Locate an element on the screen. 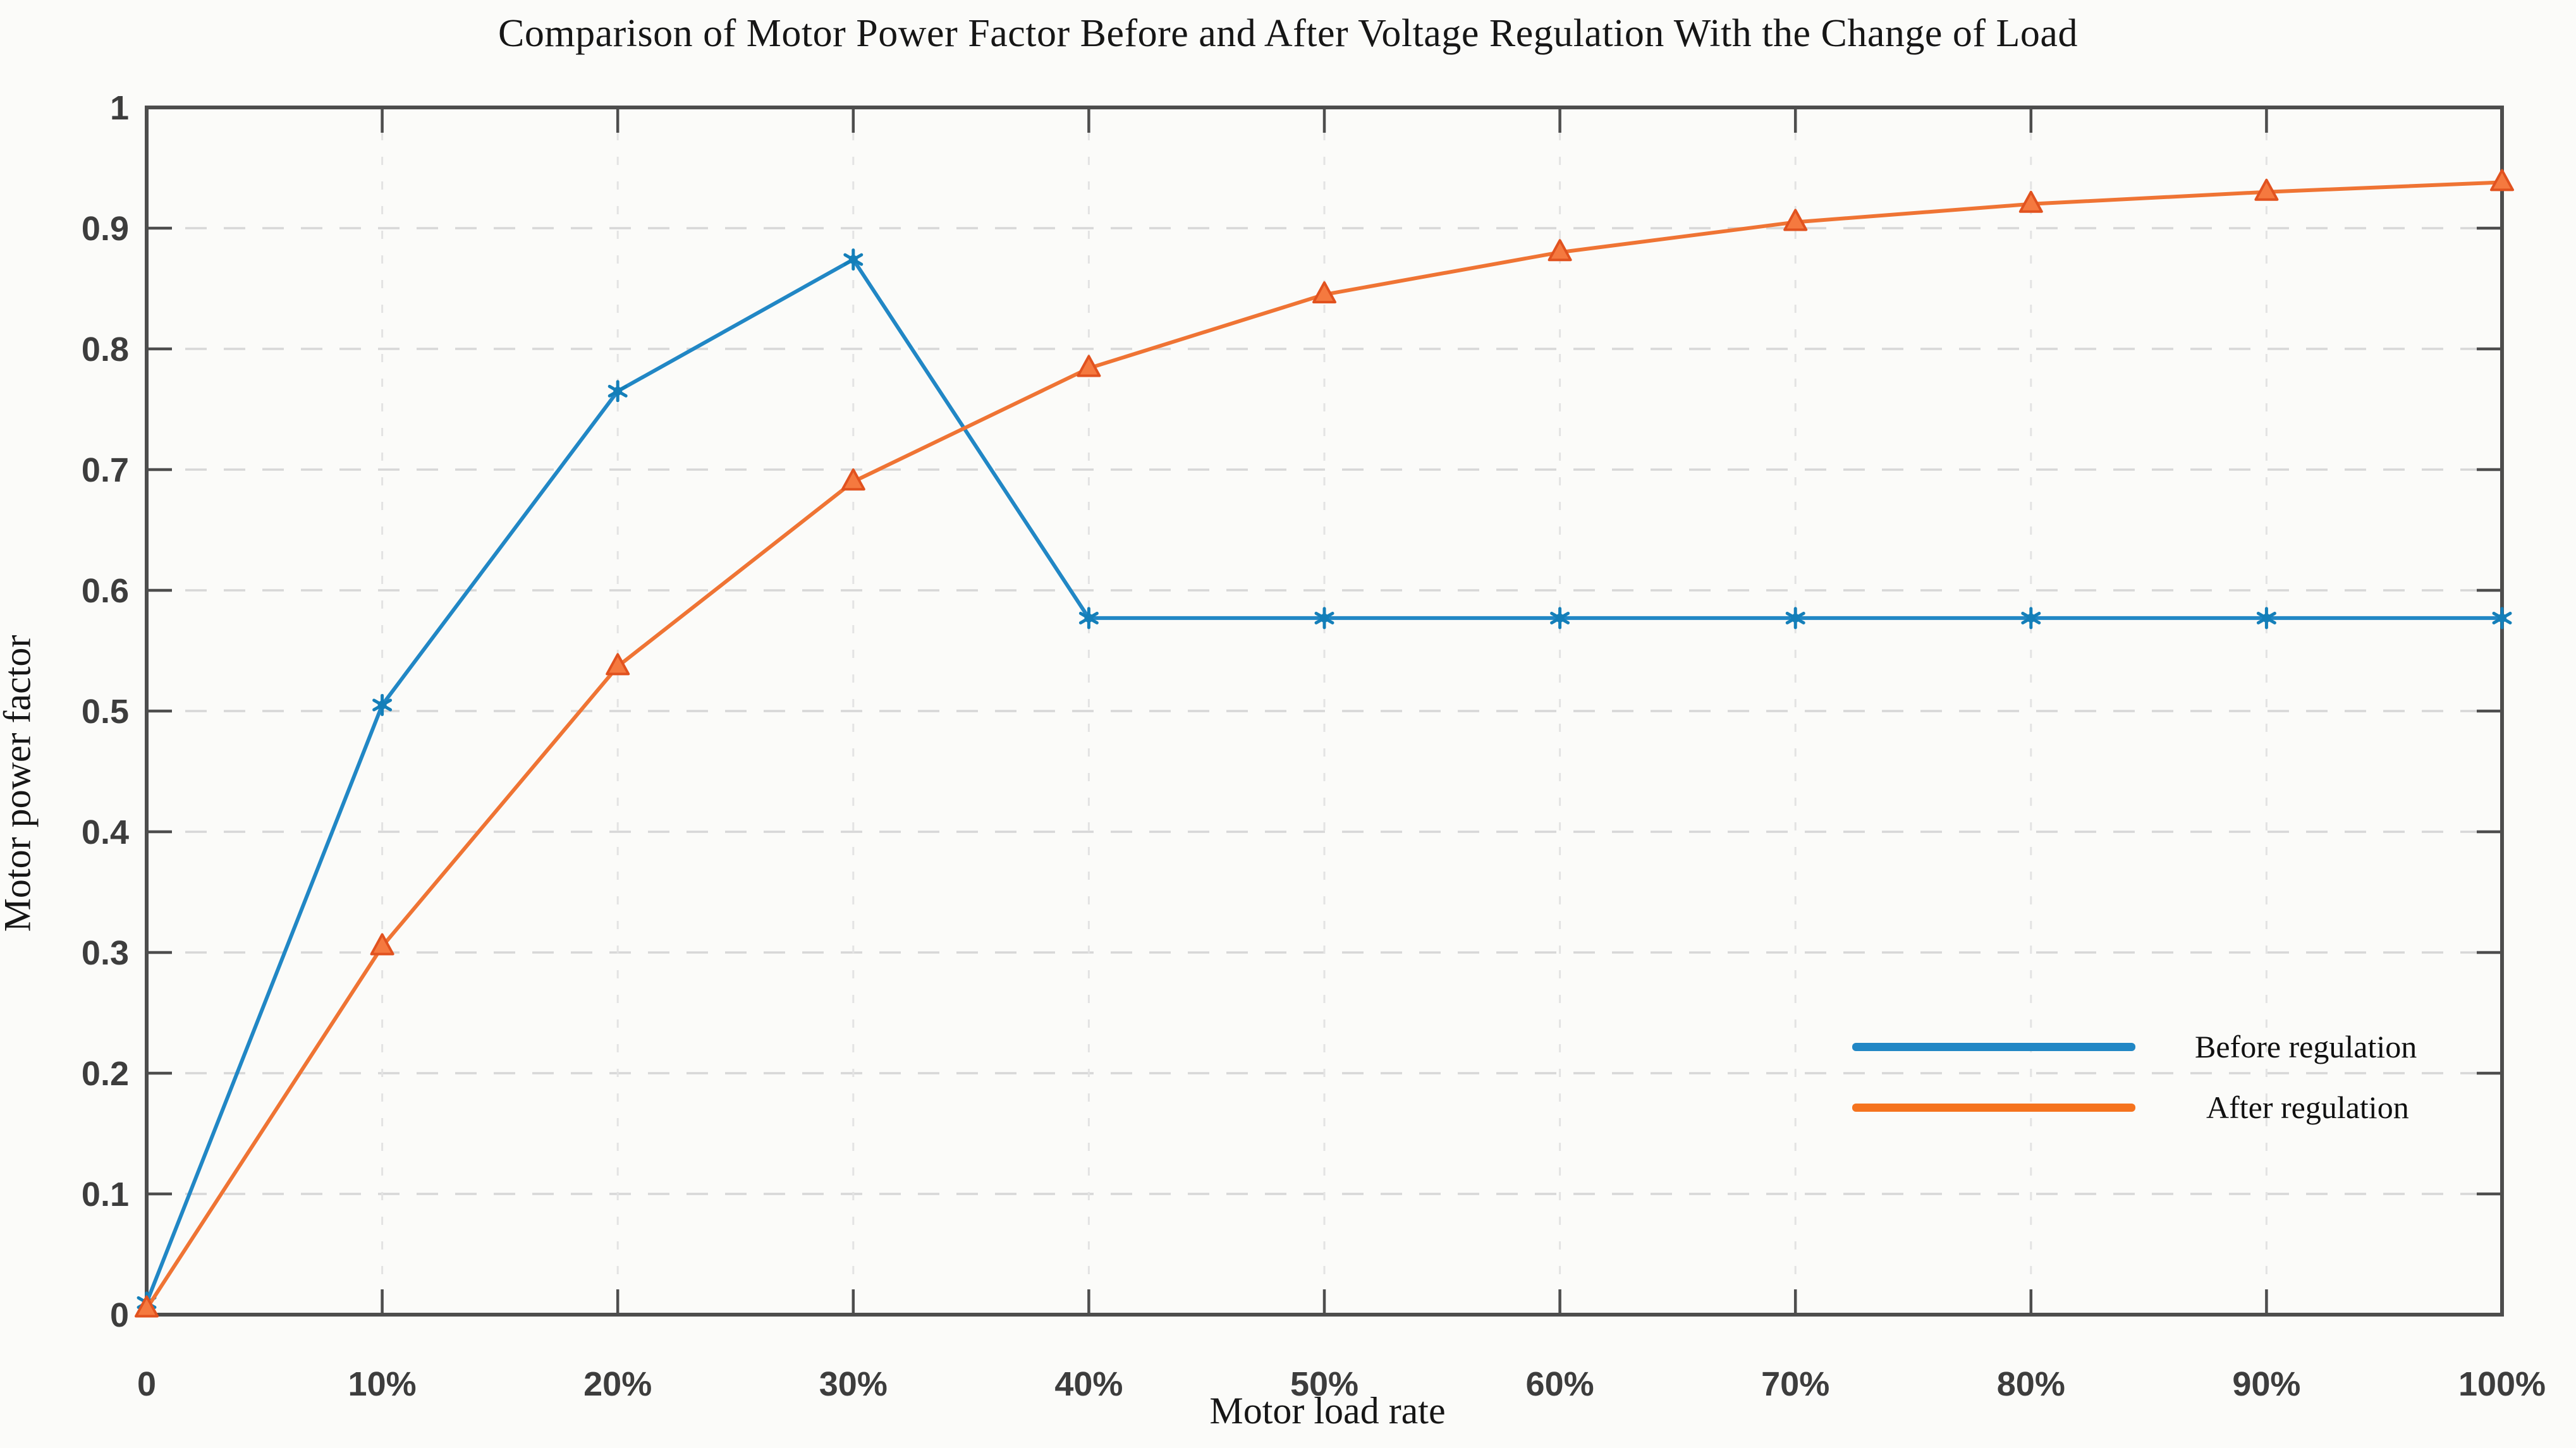 Image resolution: width=2576 pixels, height=1448 pixels. after-regulation-line-swatch is located at coordinates (1993, 1107).